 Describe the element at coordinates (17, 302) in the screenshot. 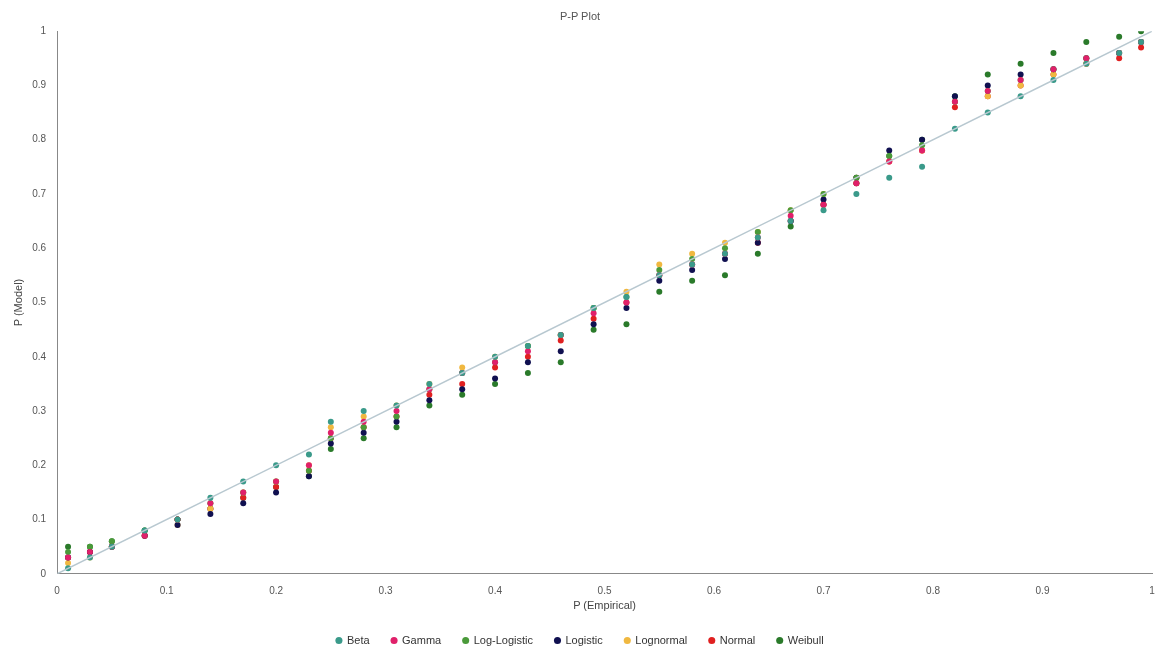

I see `y-axis-title: P (Model)` at that location.